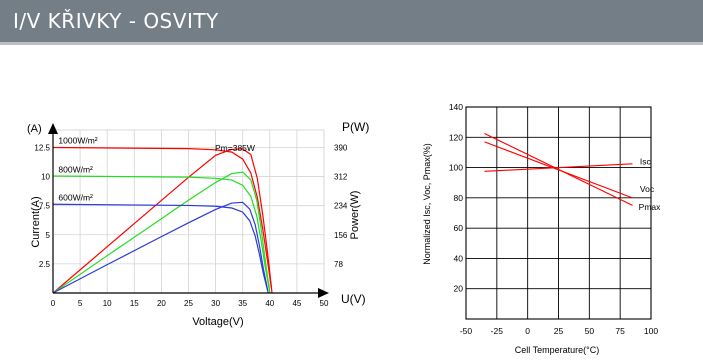 The width and height of the screenshot is (703, 360). I want to click on x-tick-label: 10, so click(107, 303).